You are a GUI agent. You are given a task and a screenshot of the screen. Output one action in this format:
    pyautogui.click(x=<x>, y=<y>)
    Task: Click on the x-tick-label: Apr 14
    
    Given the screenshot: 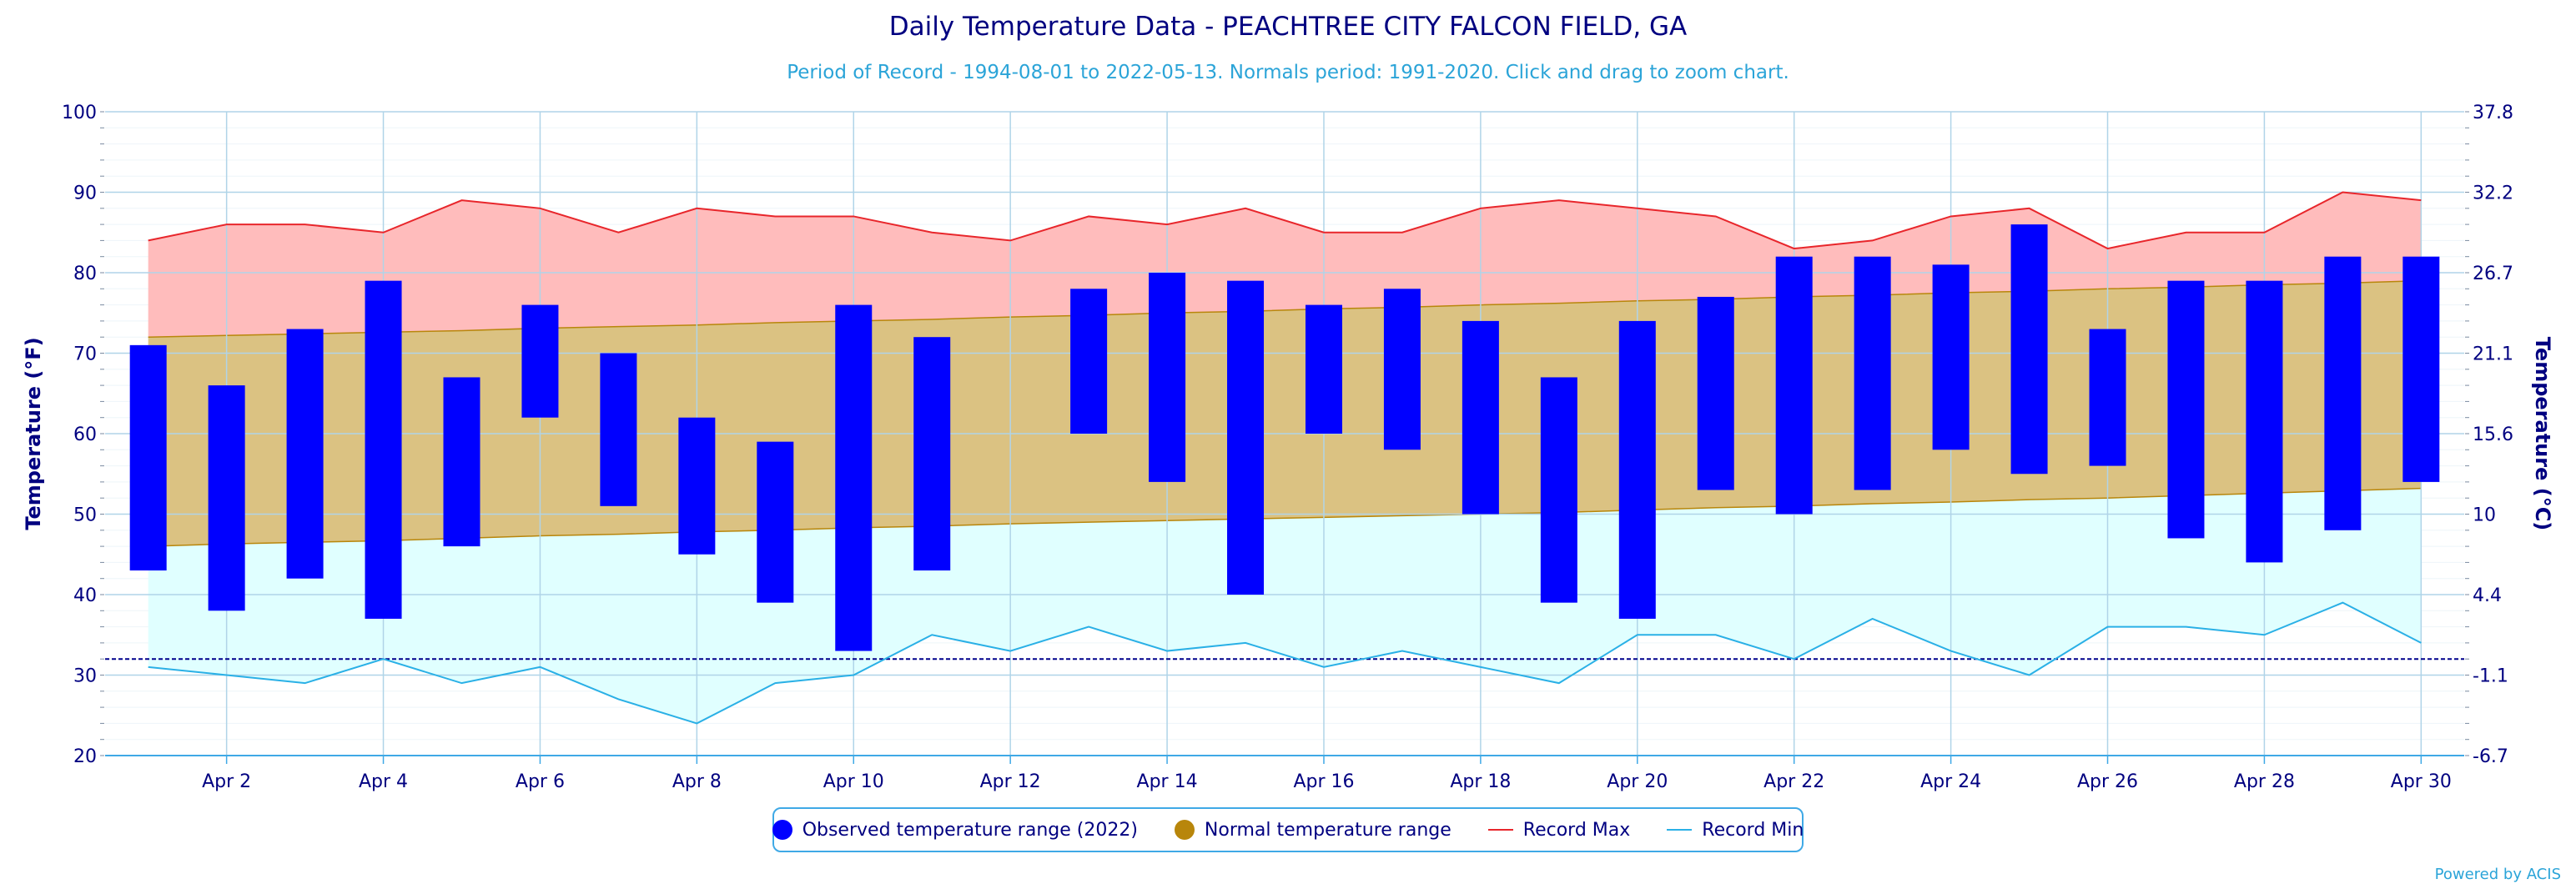 What is the action you would take?
    pyautogui.click(x=1167, y=781)
    